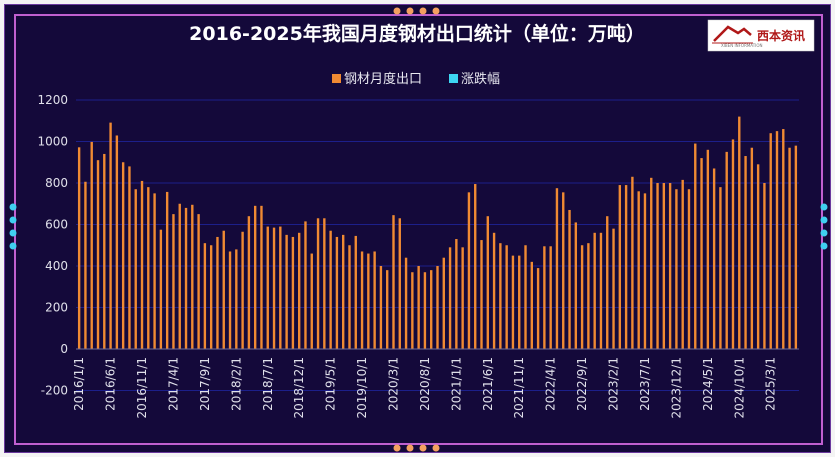 The height and width of the screenshot is (457, 835). Describe the element at coordinates (393, 384) in the screenshot. I see `x-tick-label: 2020/3/1` at that location.